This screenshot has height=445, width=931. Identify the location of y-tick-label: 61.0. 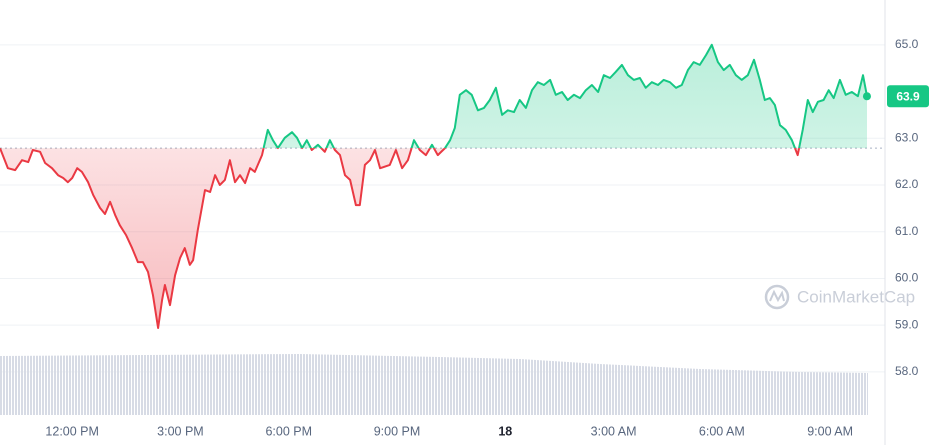
(907, 231).